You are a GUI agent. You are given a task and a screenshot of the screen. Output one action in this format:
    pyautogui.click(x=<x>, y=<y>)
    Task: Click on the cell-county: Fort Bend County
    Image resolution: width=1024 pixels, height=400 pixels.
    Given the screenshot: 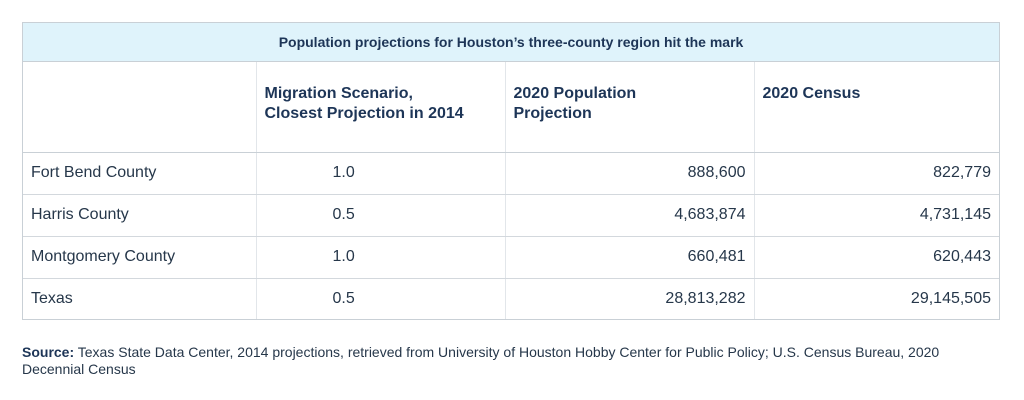 What is the action you would take?
    pyautogui.click(x=139, y=173)
    